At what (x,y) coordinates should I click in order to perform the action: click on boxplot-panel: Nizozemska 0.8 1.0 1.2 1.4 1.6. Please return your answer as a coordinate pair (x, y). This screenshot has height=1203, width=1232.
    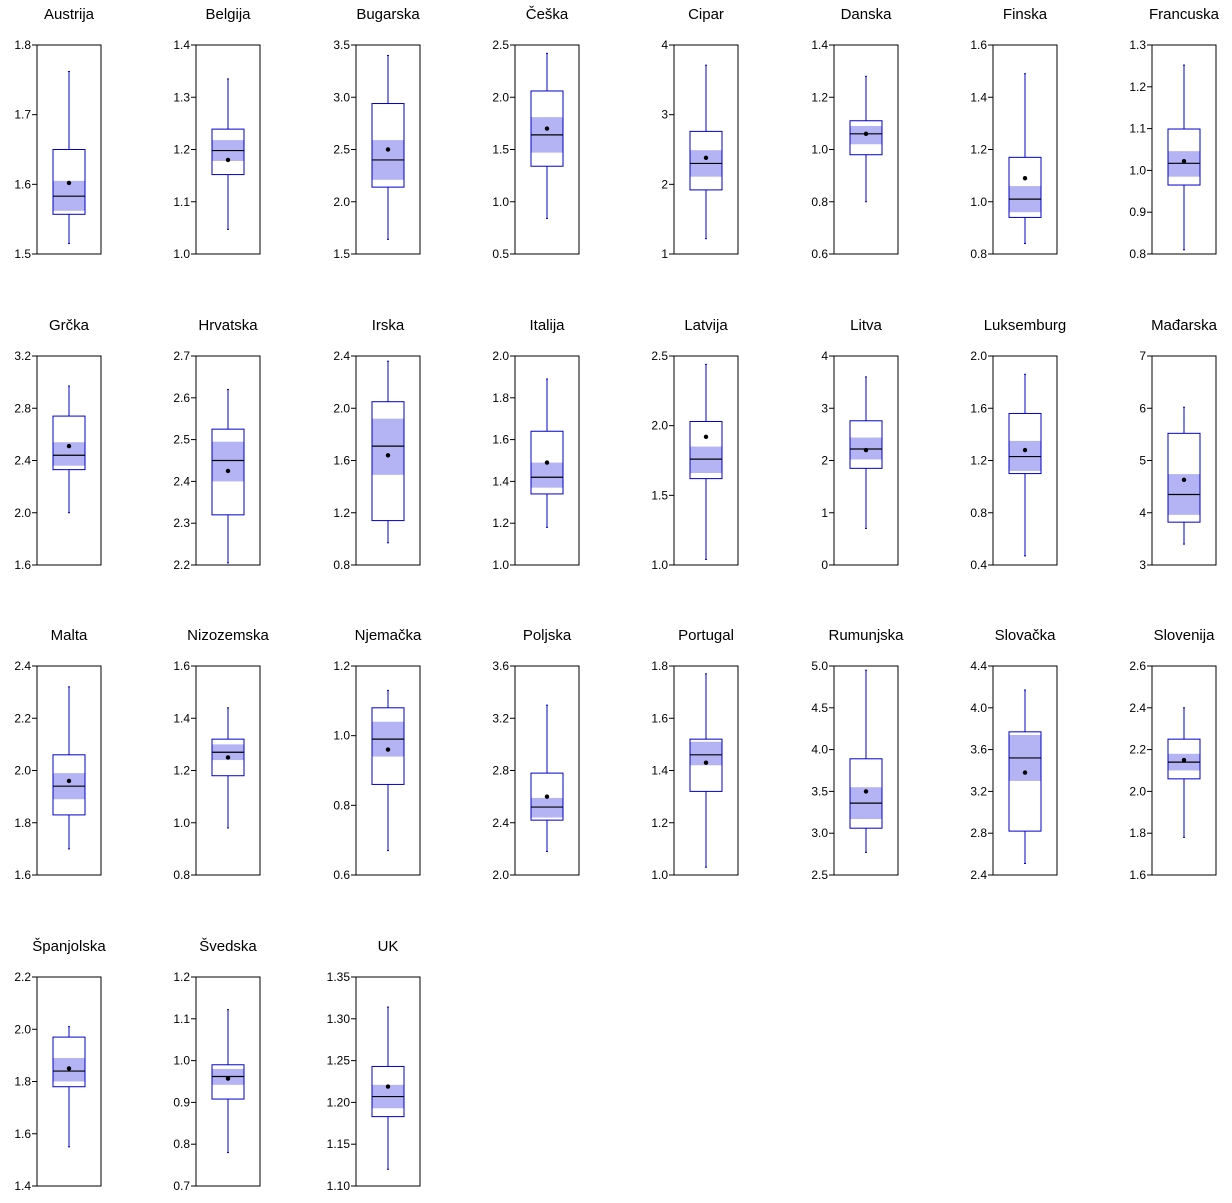
    Looking at the image, I should click on (221, 754).